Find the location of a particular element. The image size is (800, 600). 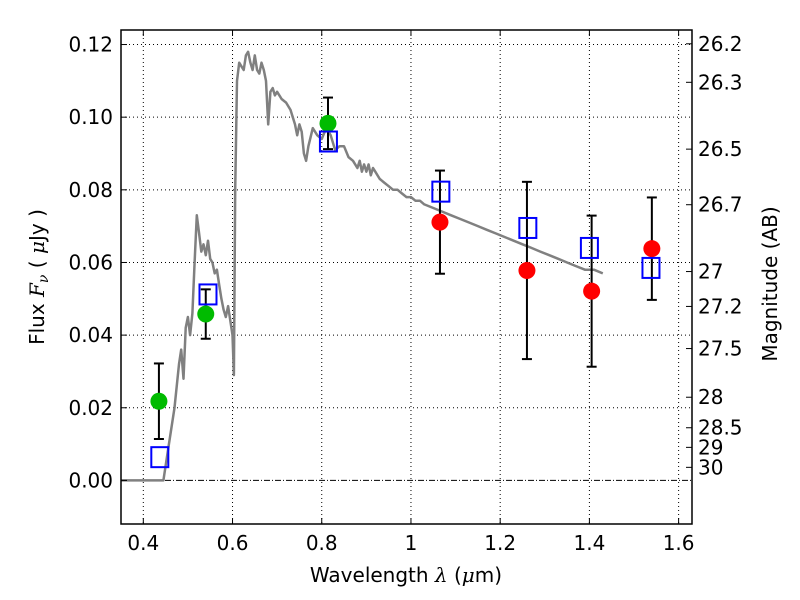

y-tick-label: 0.06 is located at coordinates (90, 262).